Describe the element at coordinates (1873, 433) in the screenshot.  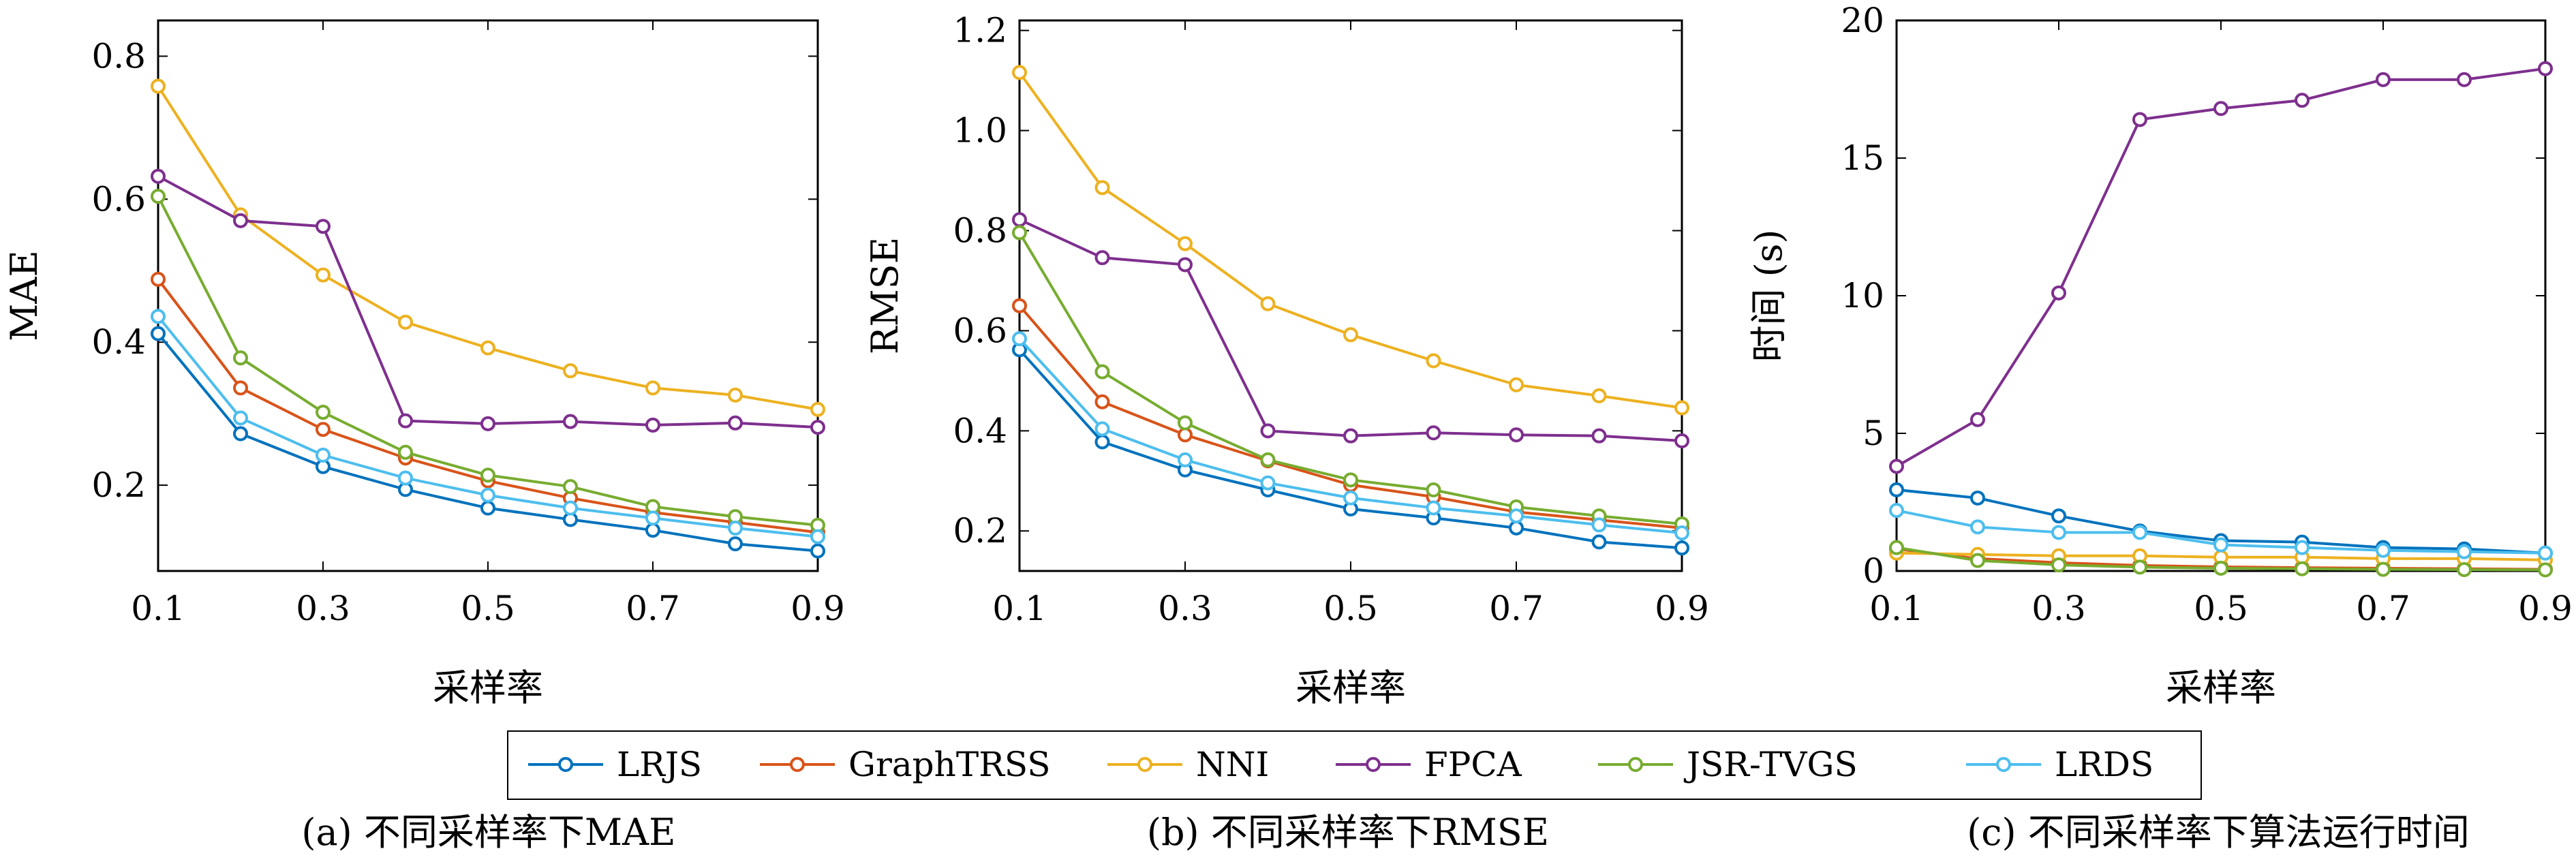
I see `y-tick-label: 5` at that location.